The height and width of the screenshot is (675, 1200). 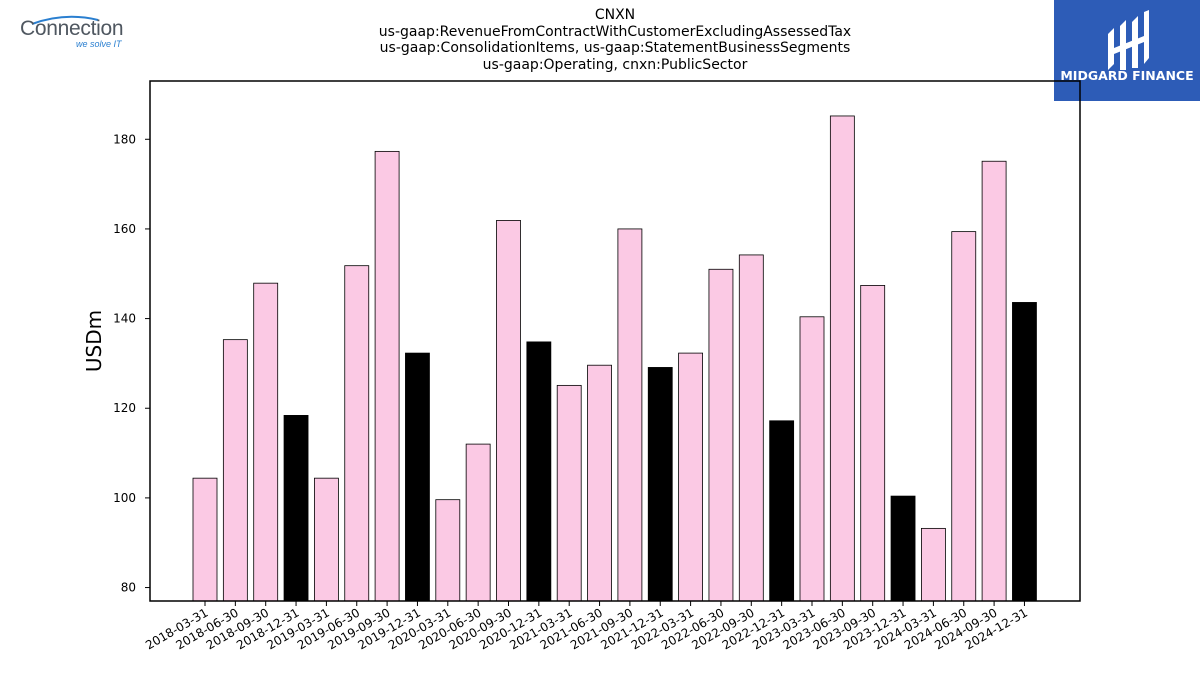 What do you see at coordinates (124, 139) in the screenshot?
I see `y-tick-label: 180` at bounding box center [124, 139].